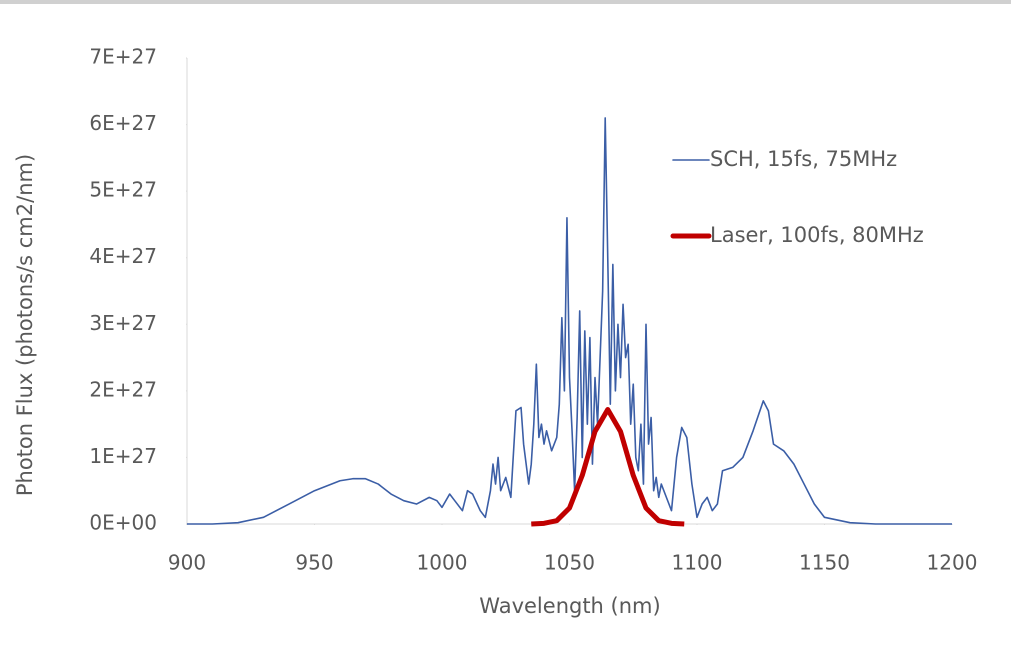 Image resolution: width=1011 pixels, height=645 pixels. What do you see at coordinates (817, 235) in the screenshot?
I see `legend-label: Laser, 100fs, 80MHz` at bounding box center [817, 235].